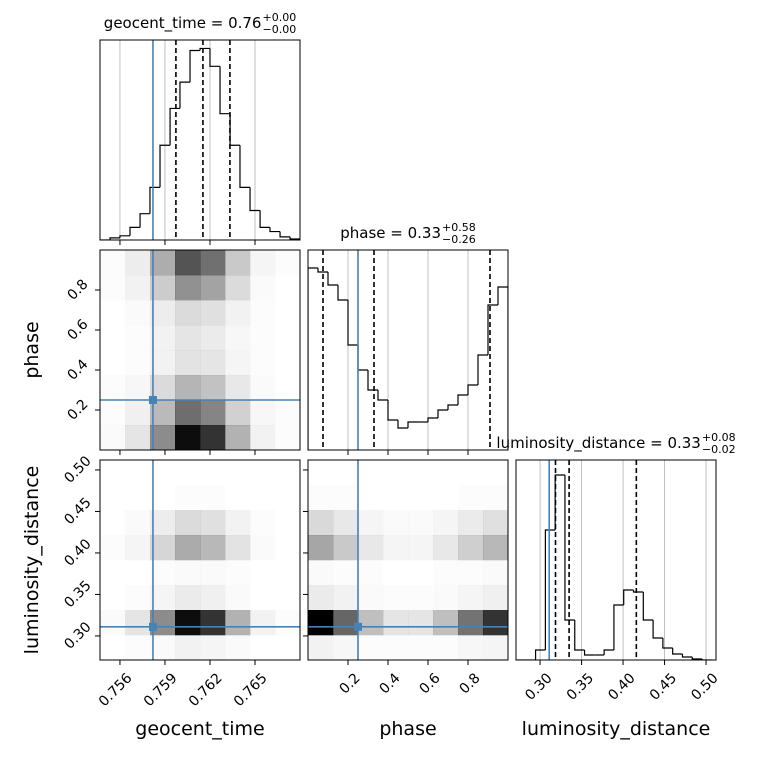 This screenshot has height=760, width=760. Describe the element at coordinates (32, 349) in the screenshot. I see `y-axis-label: phase` at that location.